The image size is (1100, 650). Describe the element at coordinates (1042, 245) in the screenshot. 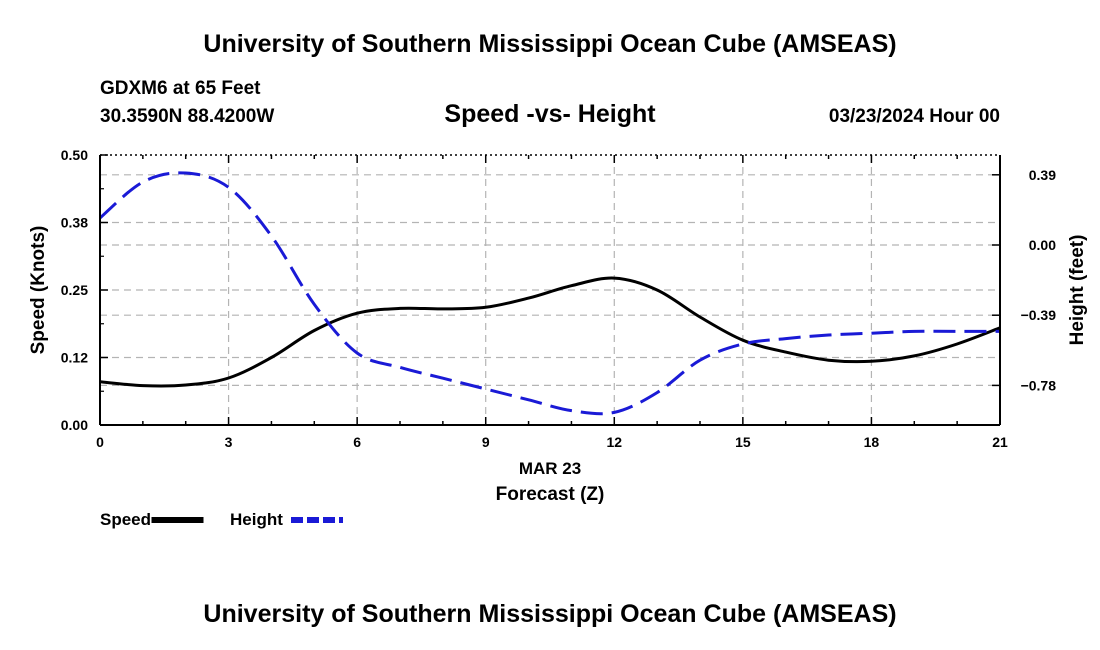

I see `y2-tick-label: 0.00` at that location.